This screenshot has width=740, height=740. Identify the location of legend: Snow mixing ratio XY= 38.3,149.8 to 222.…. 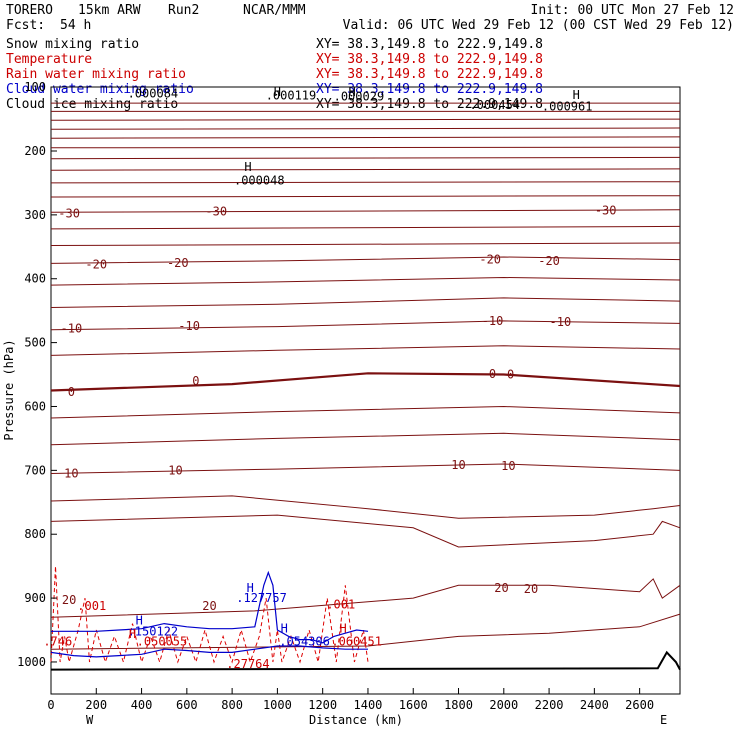
(274, 74).